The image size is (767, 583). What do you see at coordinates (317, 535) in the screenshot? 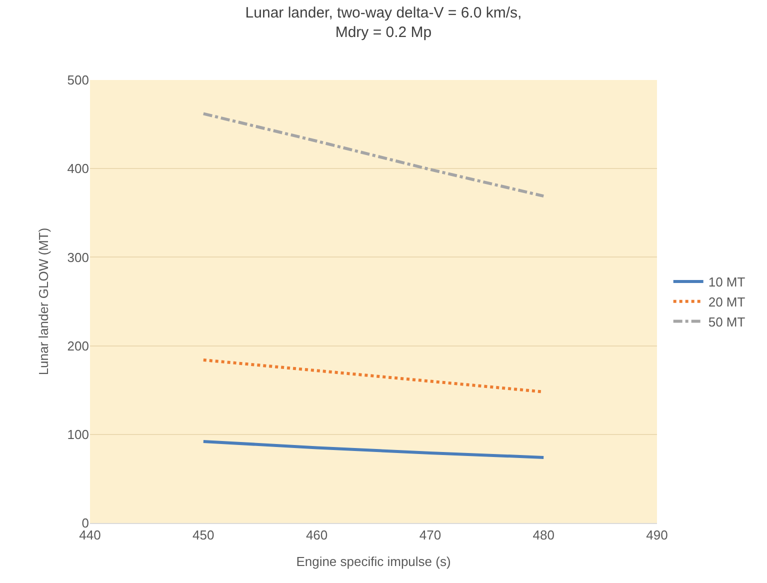
I see `x-tick-label: 460` at bounding box center [317, 535].